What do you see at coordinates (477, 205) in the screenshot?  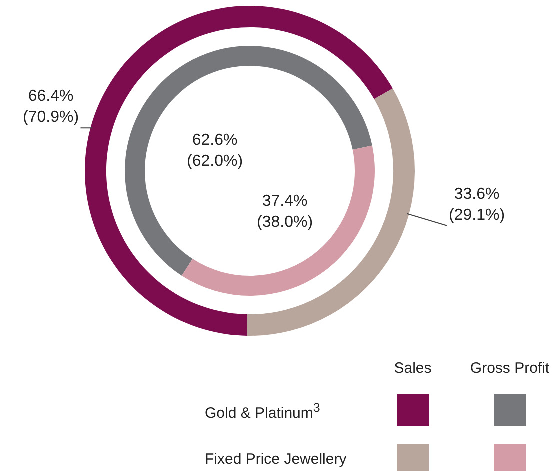 I see `data-label: 33.6% (29.1%)` at bounding box center [477, 205].